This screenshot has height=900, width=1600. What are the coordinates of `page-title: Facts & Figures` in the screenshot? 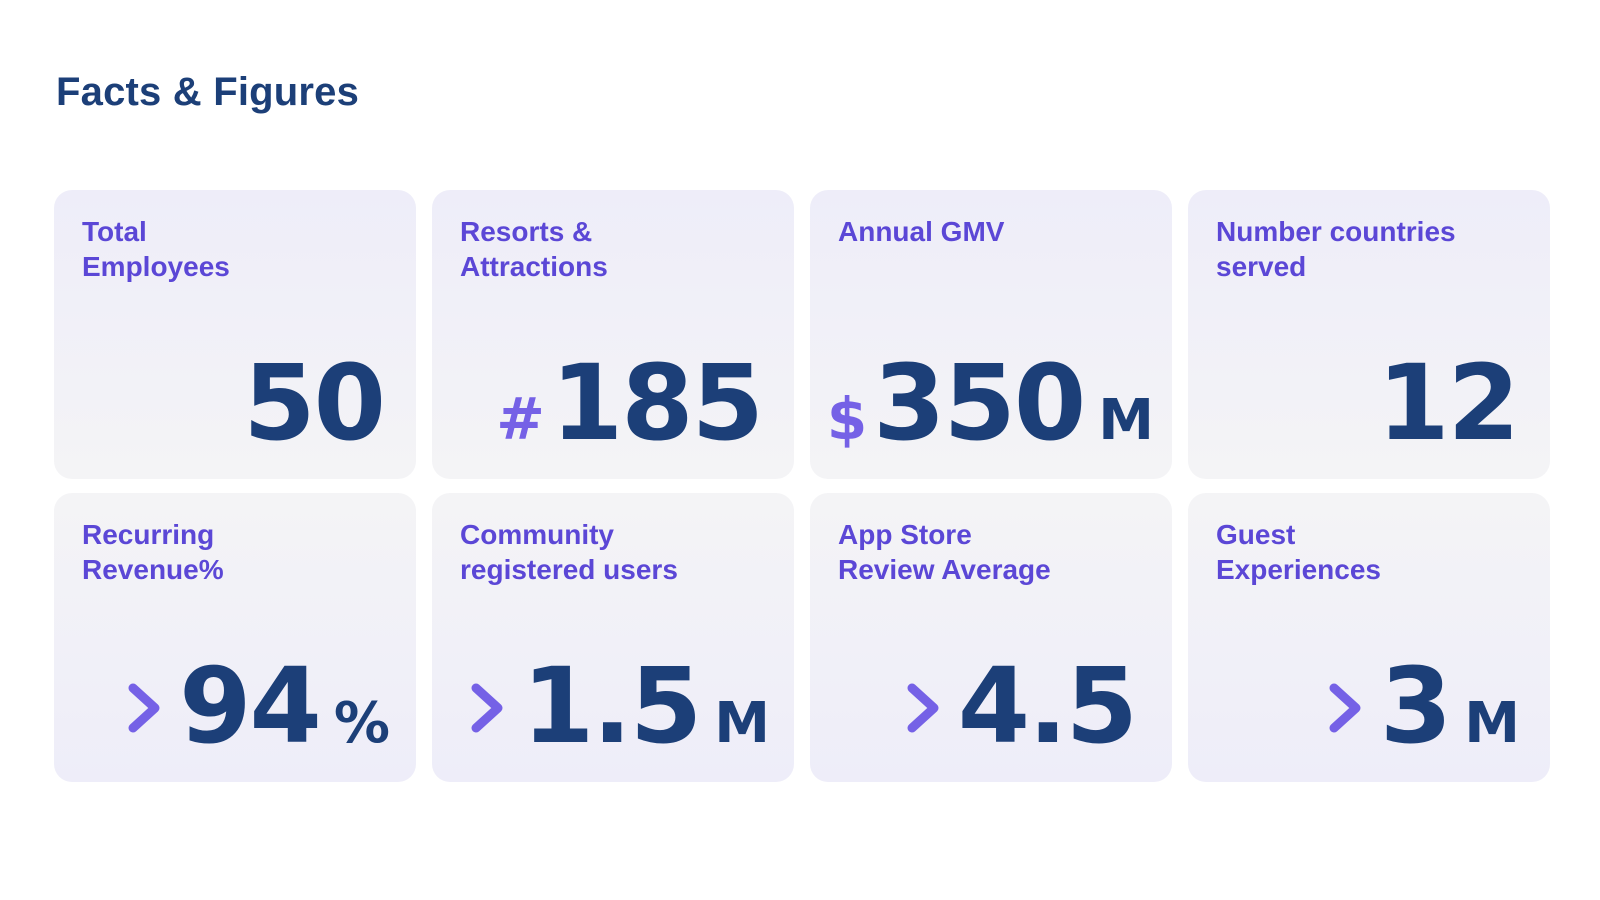 It's located at (208, 92).